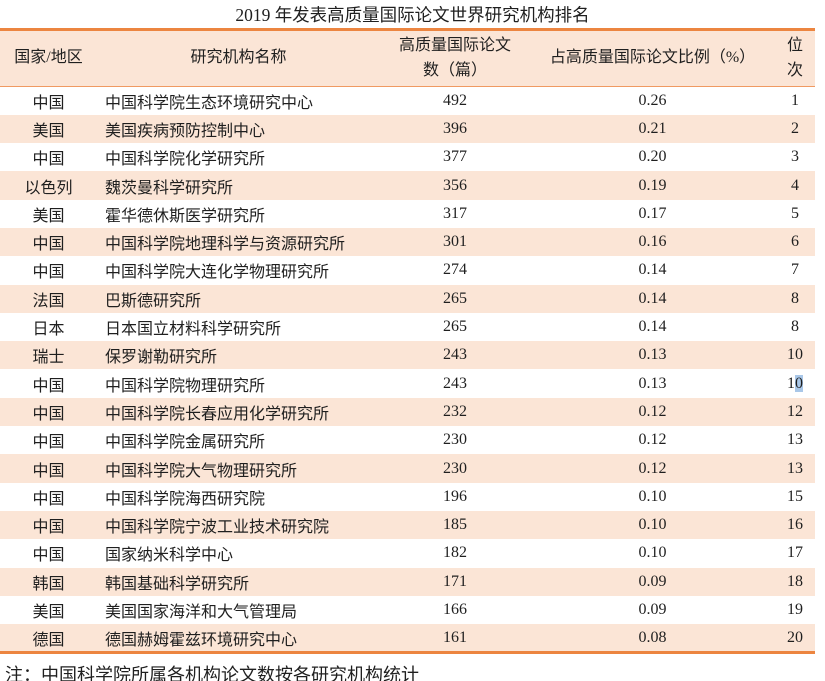 The width and height of the screenshot is (825, 681). I want to click on cell-rank: 12, so click(795, 411).